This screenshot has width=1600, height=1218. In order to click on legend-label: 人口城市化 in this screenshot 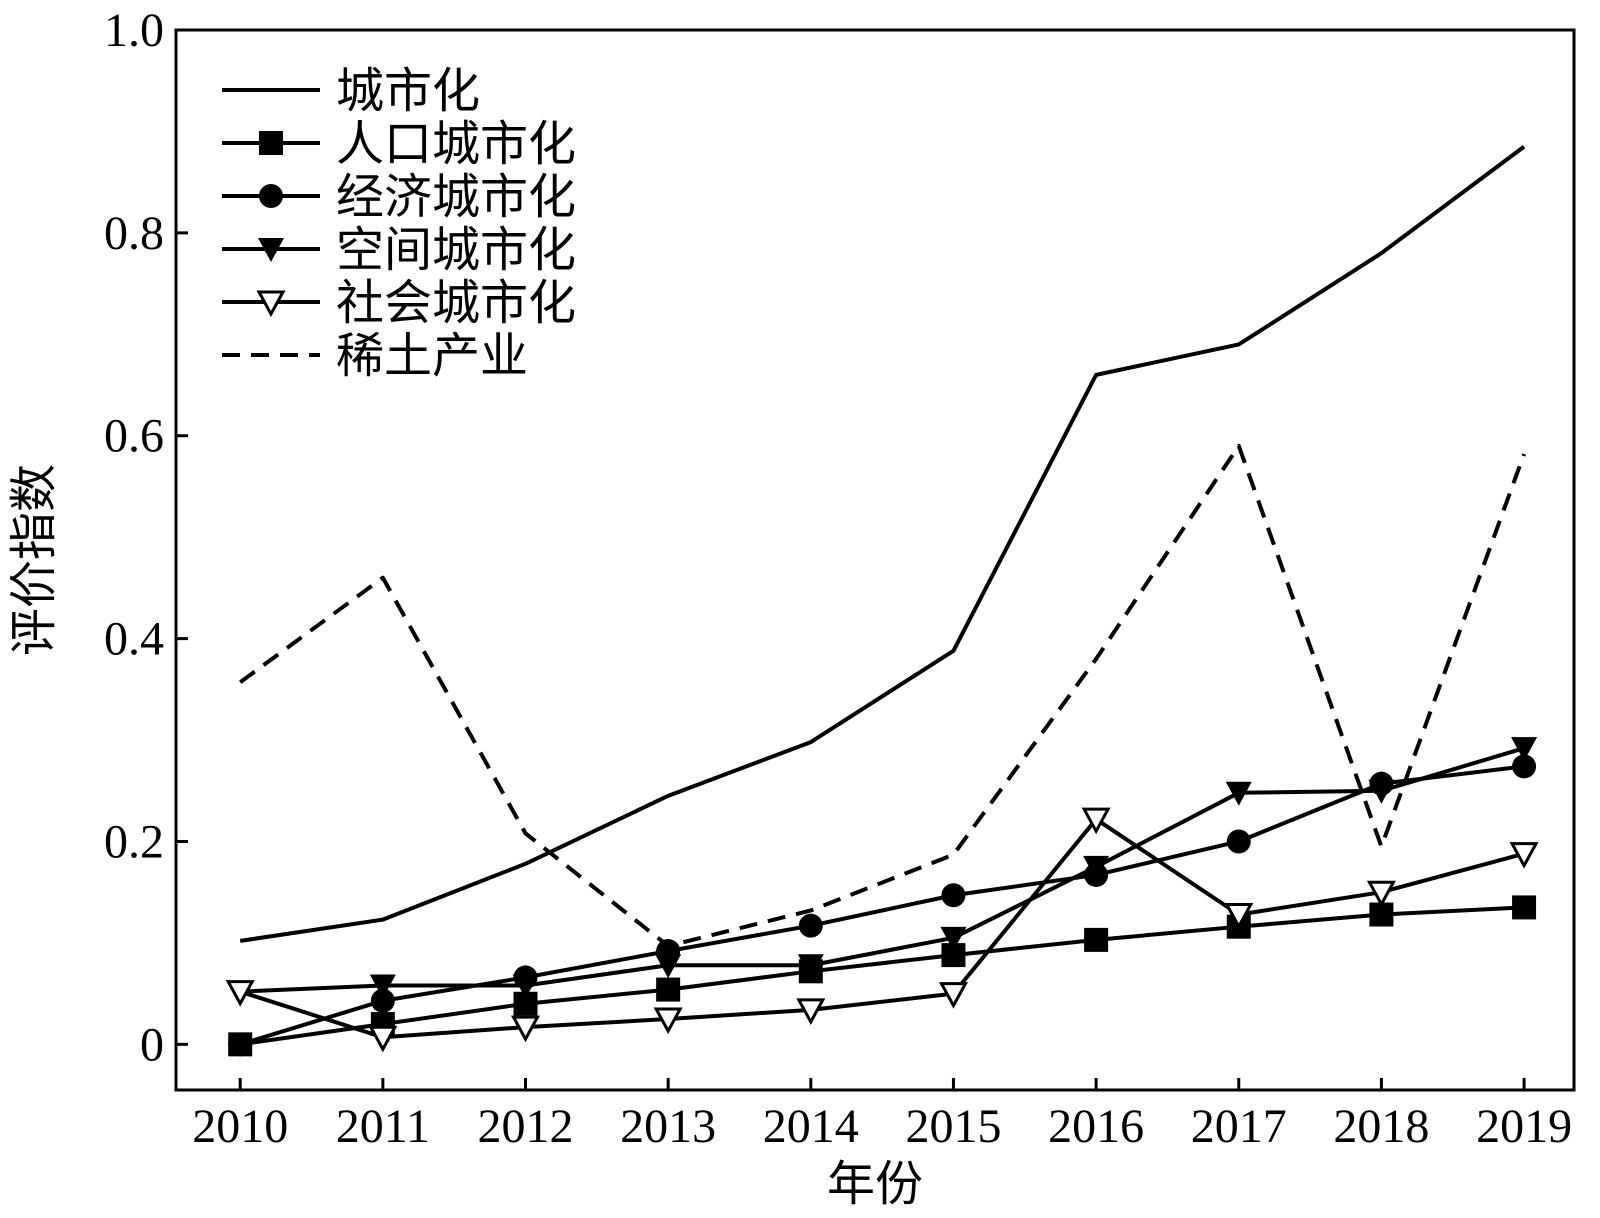, I will do `click(456, 144)`.